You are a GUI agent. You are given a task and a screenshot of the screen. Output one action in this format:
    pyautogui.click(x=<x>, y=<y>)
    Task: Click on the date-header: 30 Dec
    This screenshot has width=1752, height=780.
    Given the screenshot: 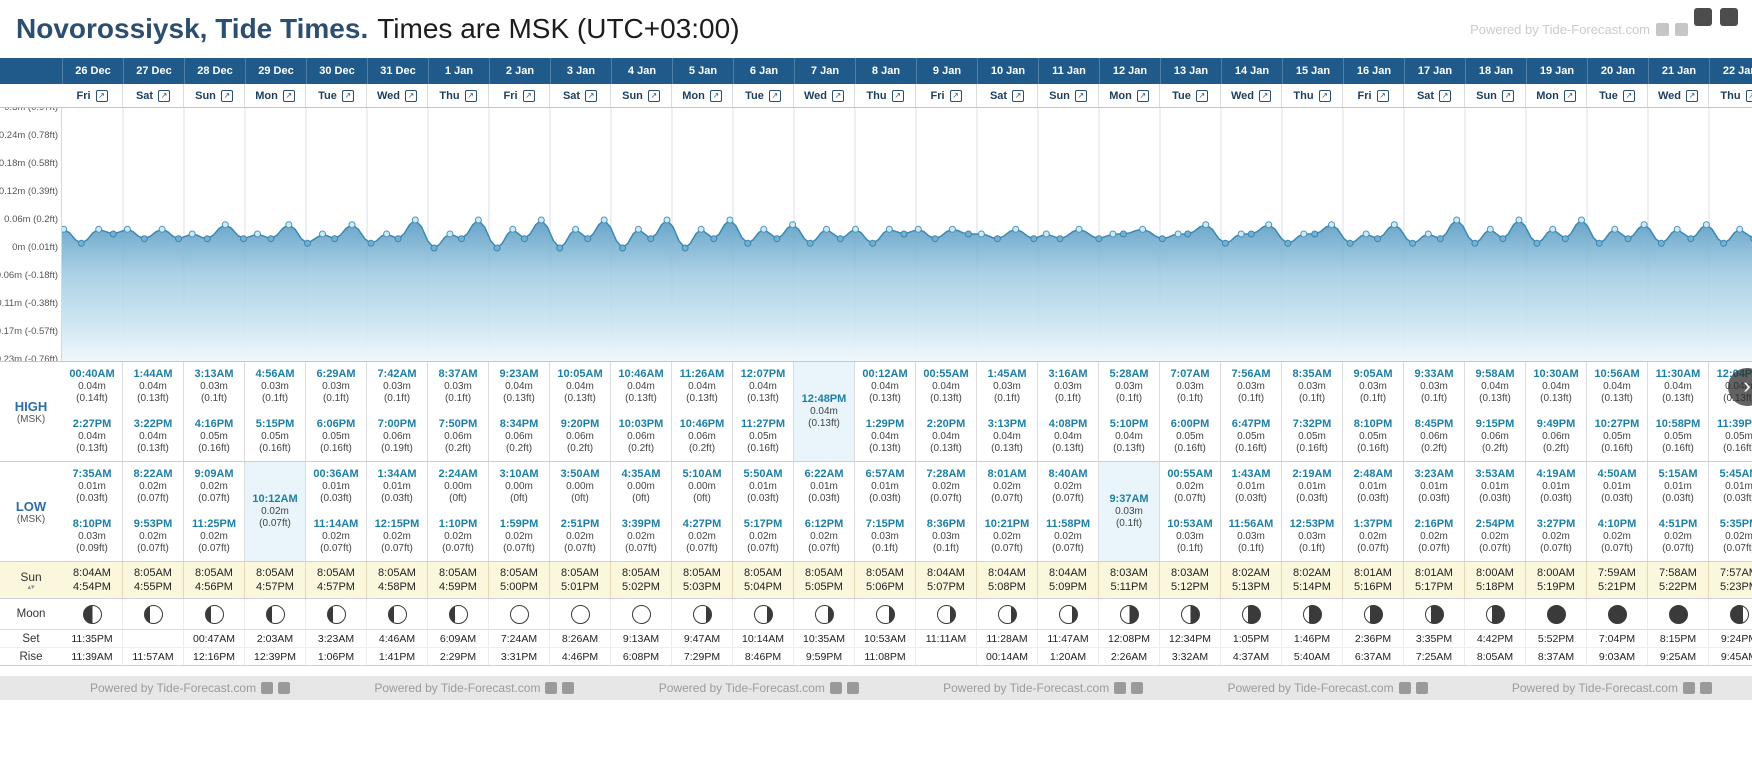 What is the action you would take?
    pyautogui.click(x=336, y=71)
    